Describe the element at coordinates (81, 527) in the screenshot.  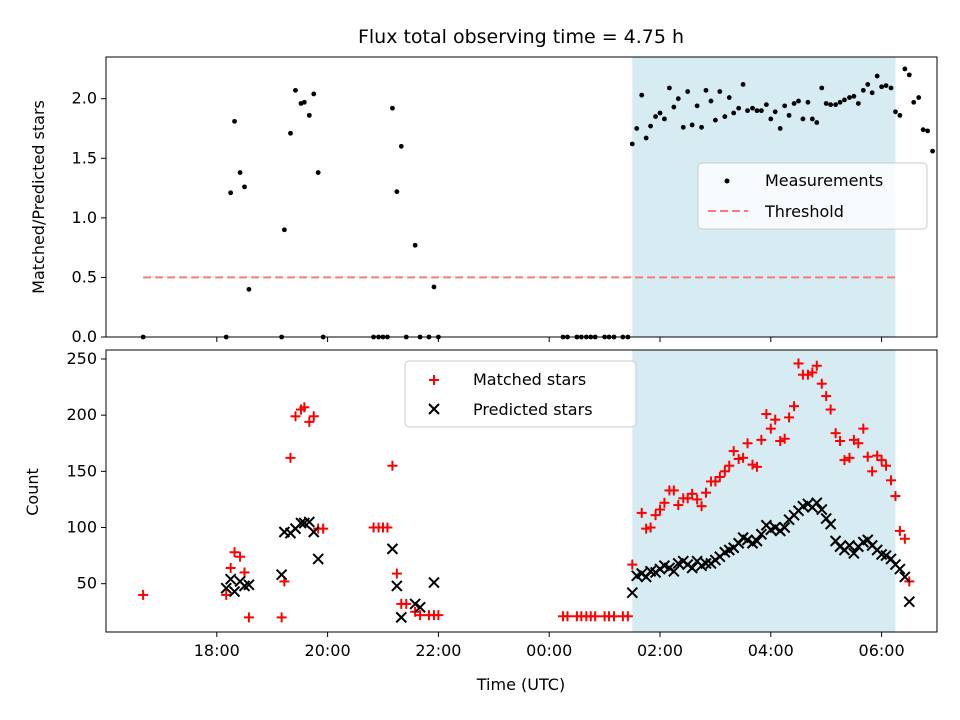
I see `count-y-tick-label: 100` at that location.